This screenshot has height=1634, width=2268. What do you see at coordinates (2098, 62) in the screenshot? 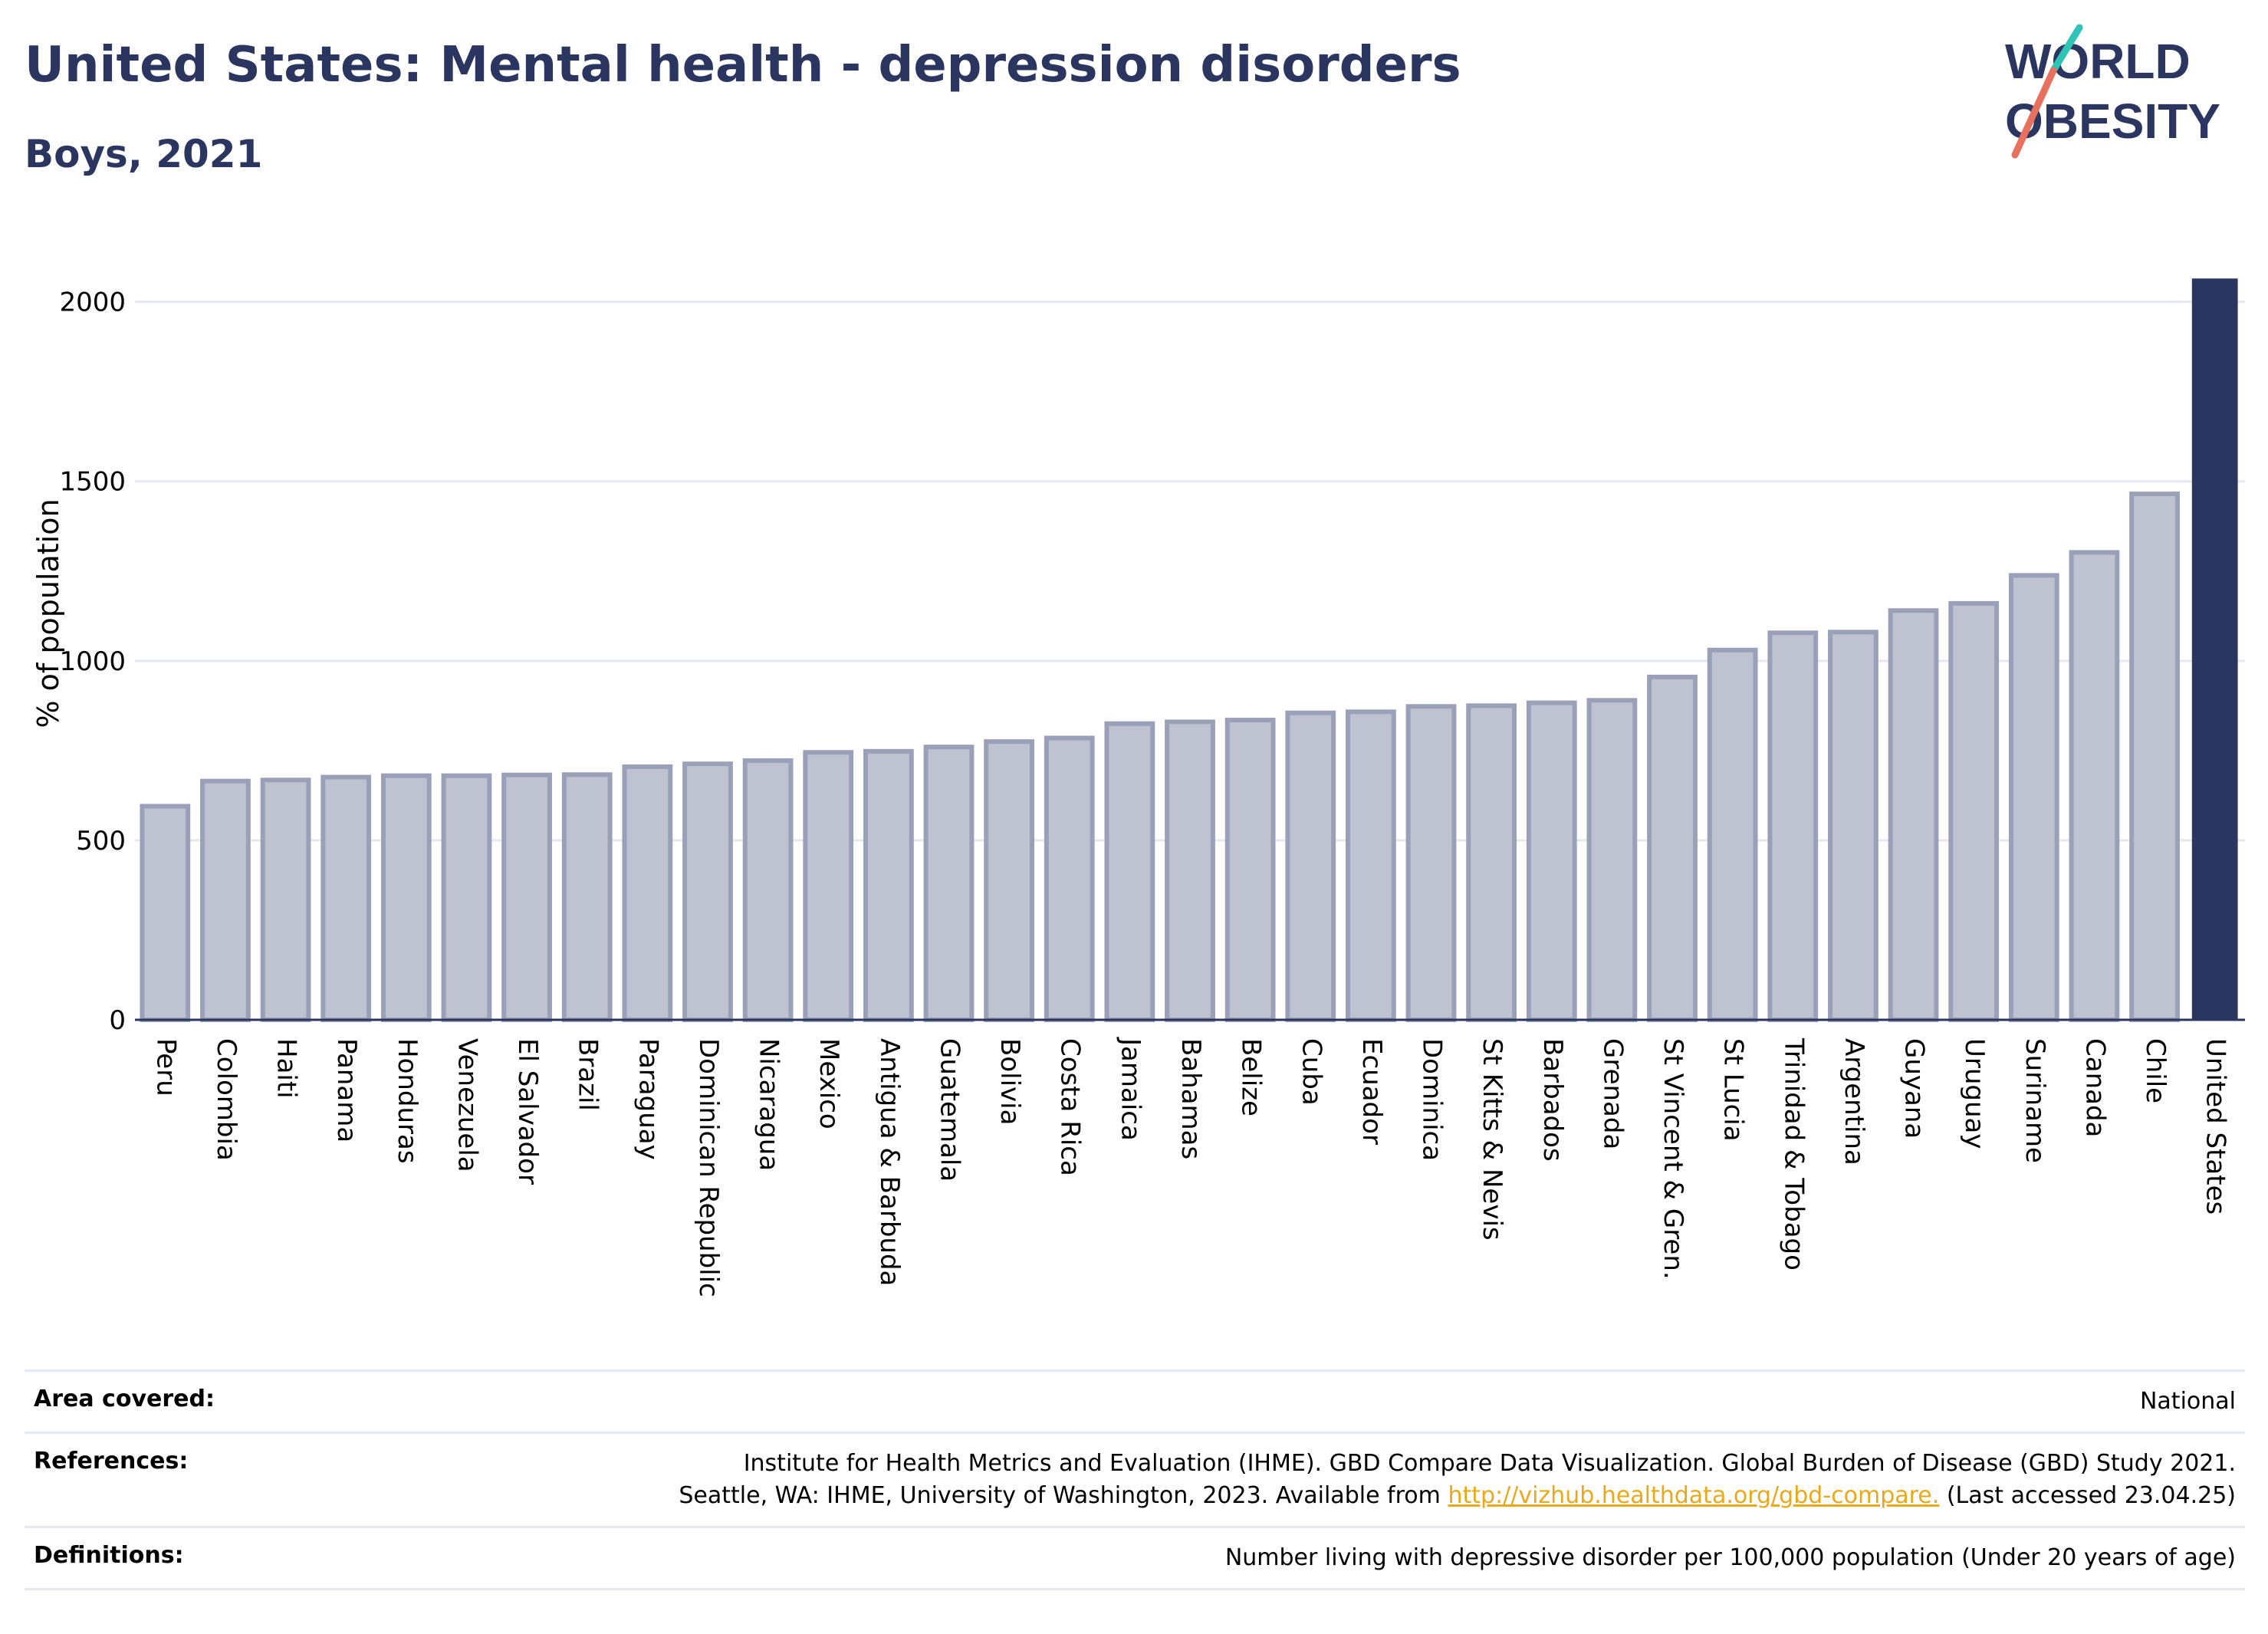
I see `logo-line1: WORLD` at bounding box center [2098, 62].